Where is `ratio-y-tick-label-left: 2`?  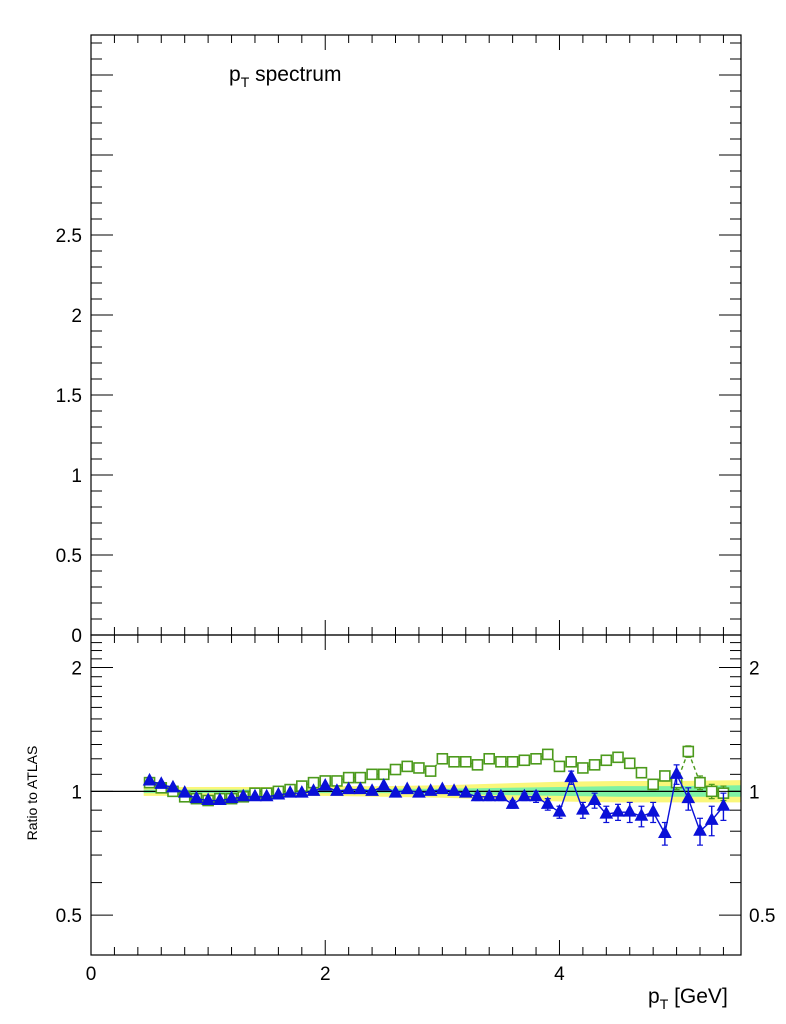 ratio-y-tick-label-left: 2 is located at coordinates (76, 669).